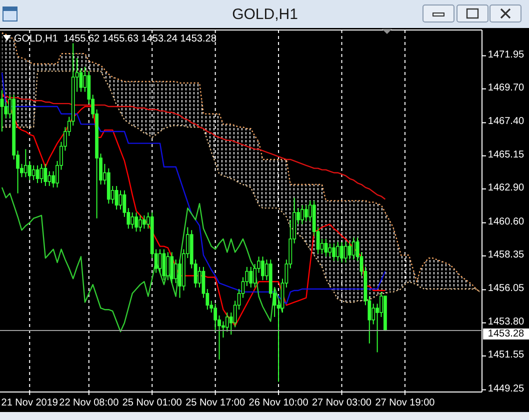 This screenshot has height=420, width=529. Describe the element at coordinates (506, 188) in the screenshot. I see `y-tick-label: 1462.90` at that location.